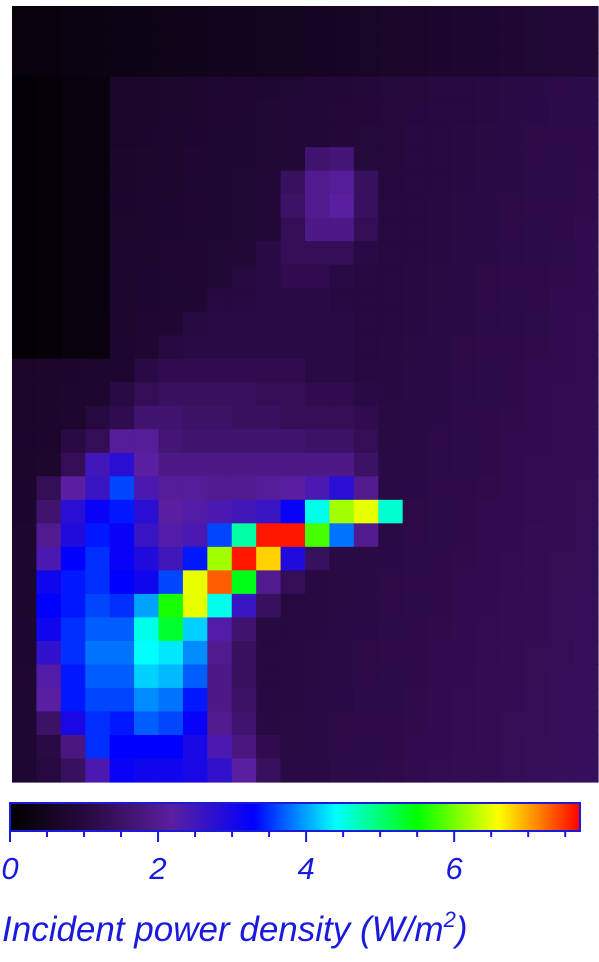 The height and width of the screenshot is (962, 599). What do you see at coordinates (10, 868) in the screenshot?
I see `colorbar-tick-label: 0` at bounding box center [10, 868].